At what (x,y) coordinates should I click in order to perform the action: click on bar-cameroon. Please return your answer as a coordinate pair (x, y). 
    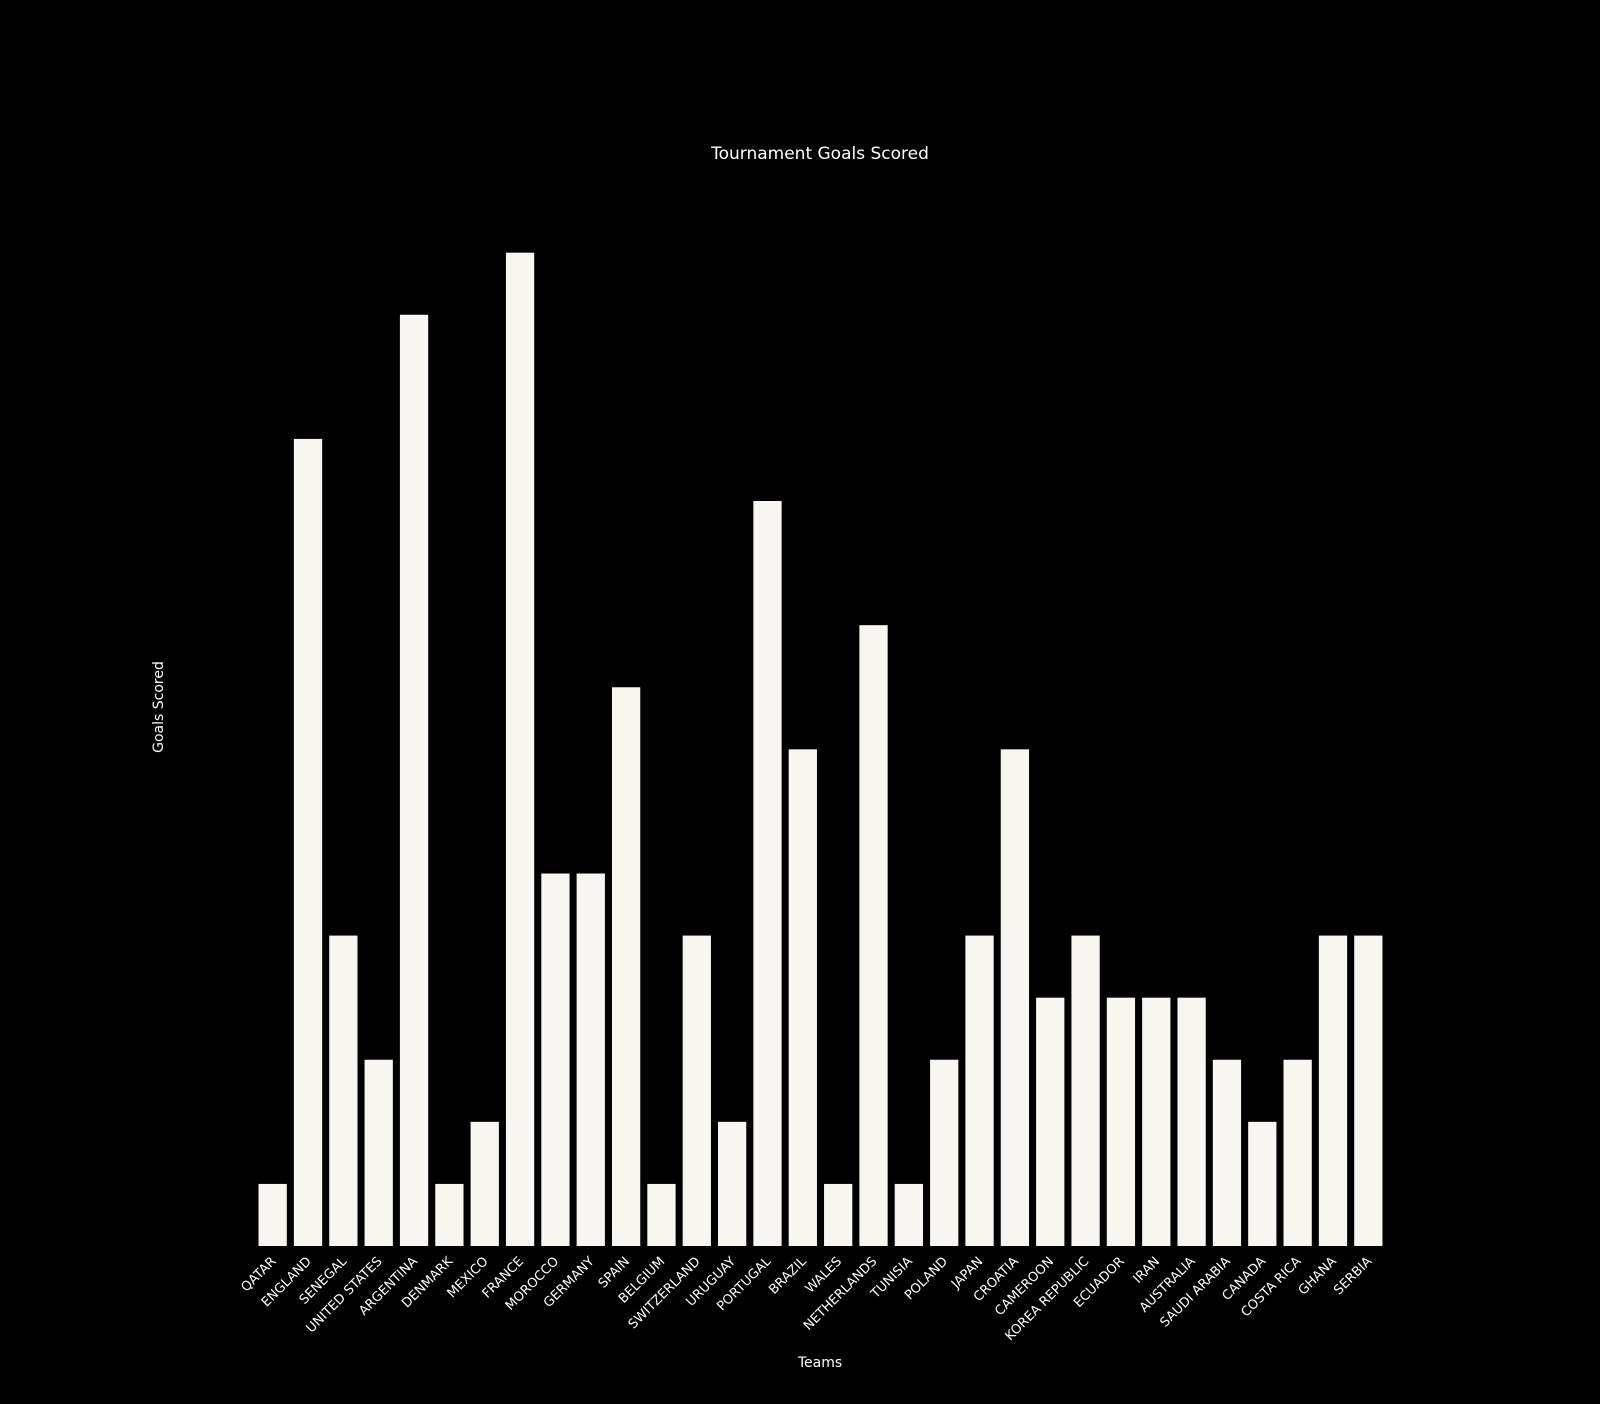
    Looking at the image, I should click on (1050, 1121).